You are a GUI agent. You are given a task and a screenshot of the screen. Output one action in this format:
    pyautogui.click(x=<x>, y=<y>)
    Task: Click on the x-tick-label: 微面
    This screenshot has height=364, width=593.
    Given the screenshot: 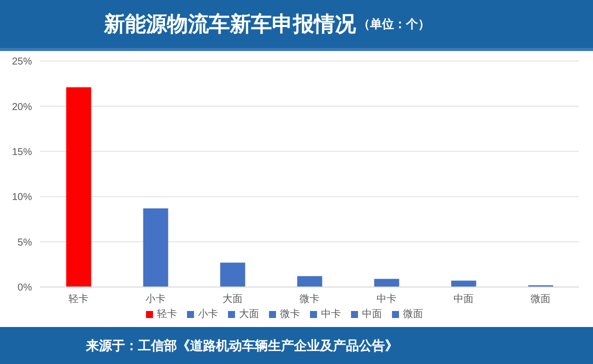 What is the action you would take?
    pyautogui.click(x=540, y=300)
    